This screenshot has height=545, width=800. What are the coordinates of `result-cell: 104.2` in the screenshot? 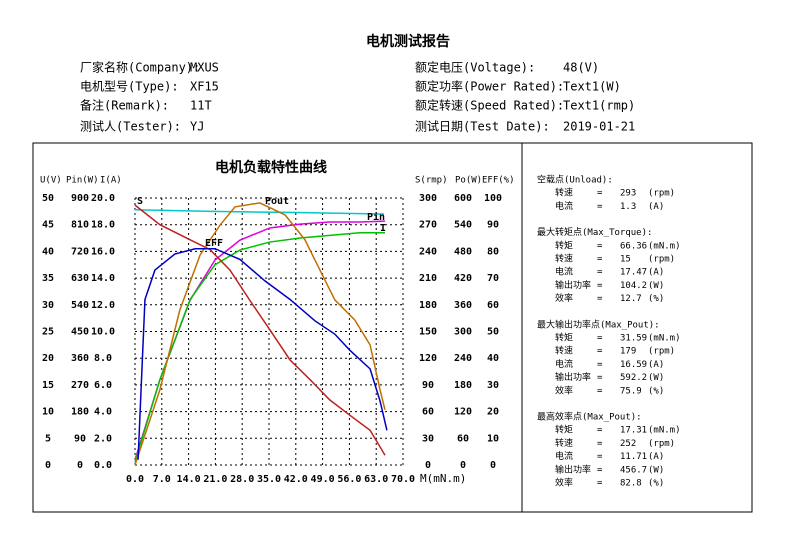 It's located at (633, 286).